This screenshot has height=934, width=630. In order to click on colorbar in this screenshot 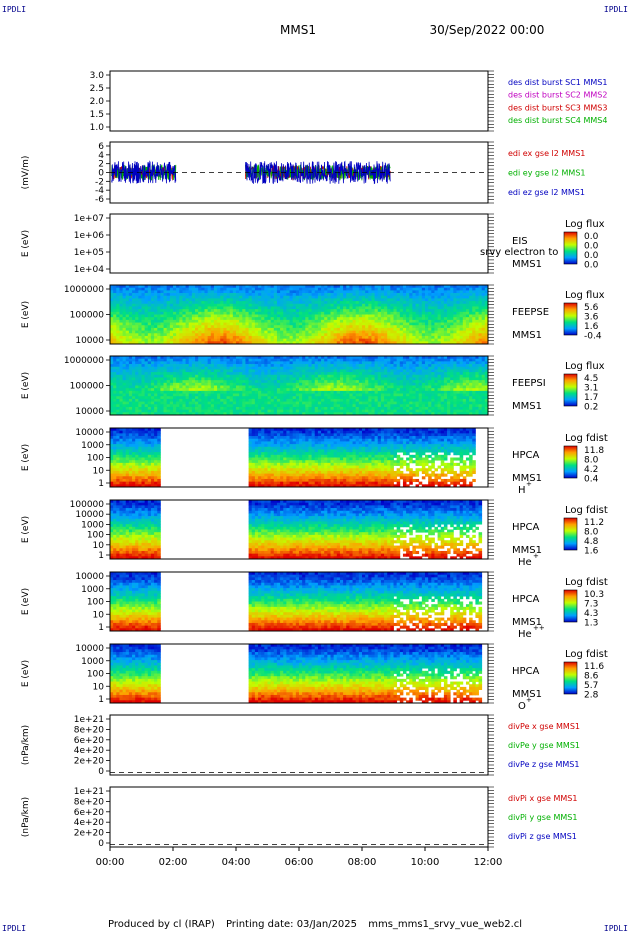, I will do `click(570, 319)`.